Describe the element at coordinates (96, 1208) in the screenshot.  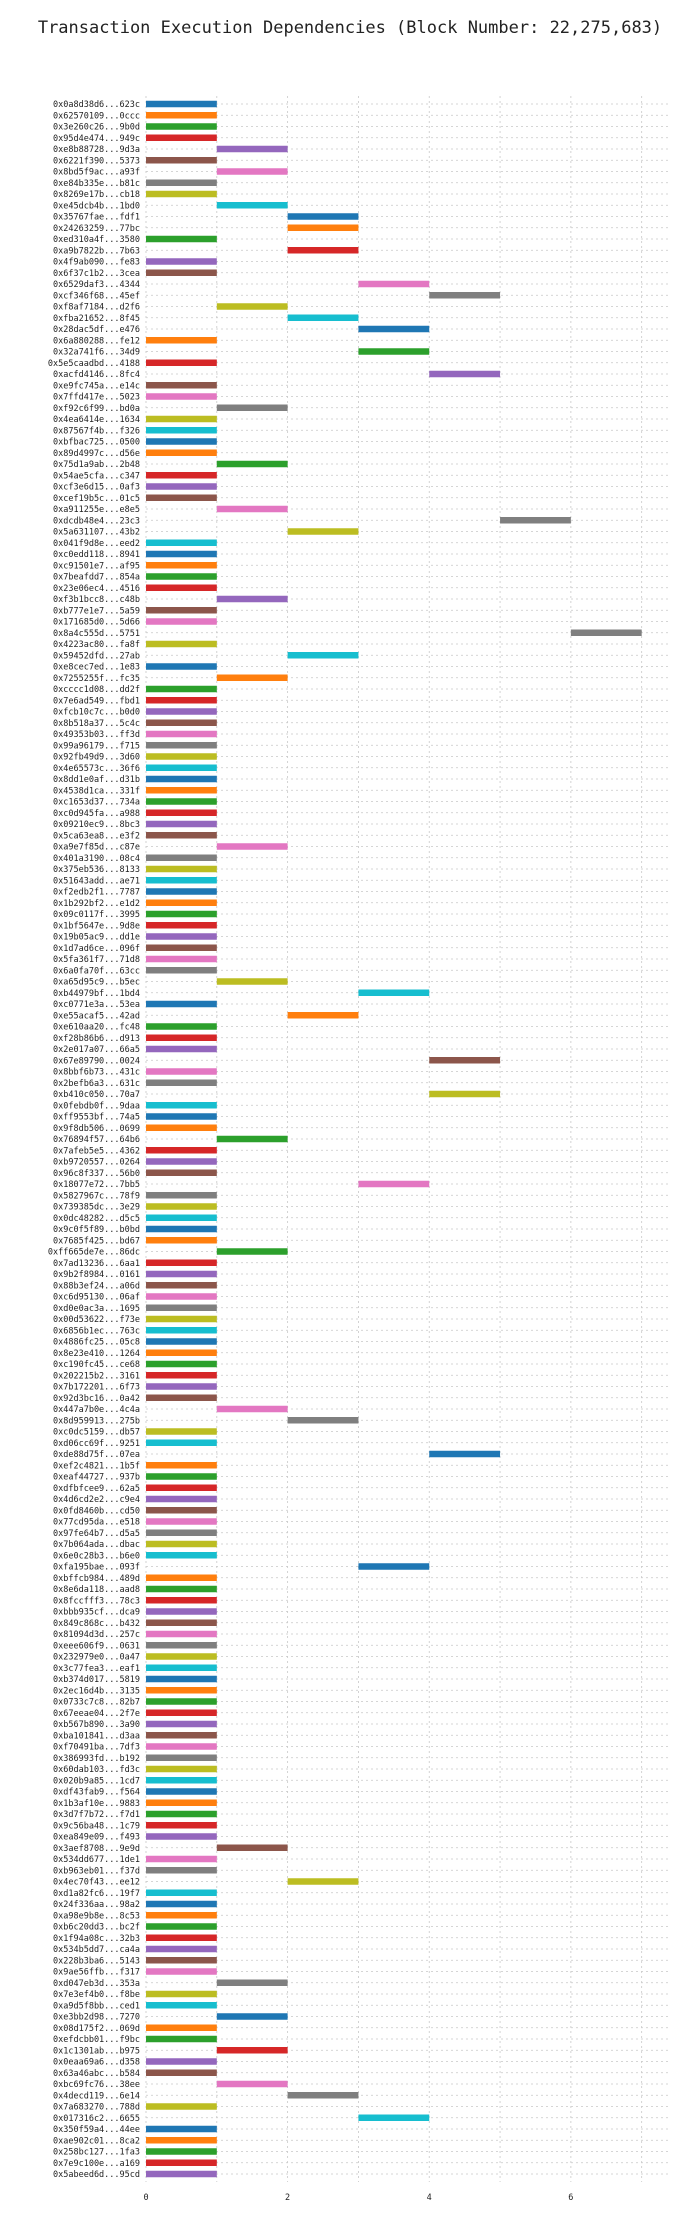
I see `y-tick-label: 0x739385dc...3e29` at that location.